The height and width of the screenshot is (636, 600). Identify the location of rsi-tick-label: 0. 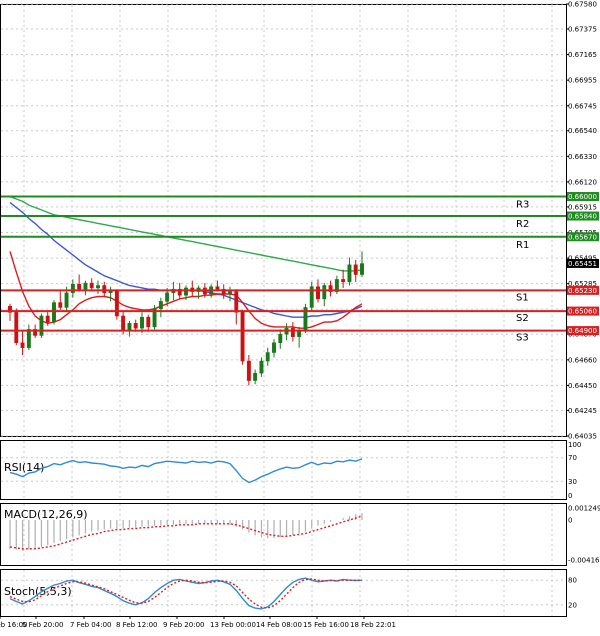
(570, 496).